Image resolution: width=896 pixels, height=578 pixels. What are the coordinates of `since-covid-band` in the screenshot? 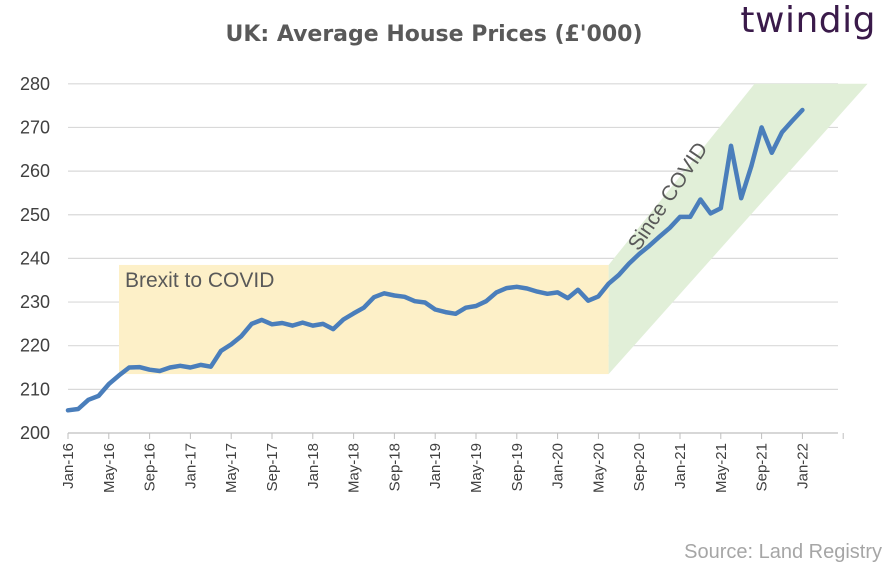 It's located at (738, 229).